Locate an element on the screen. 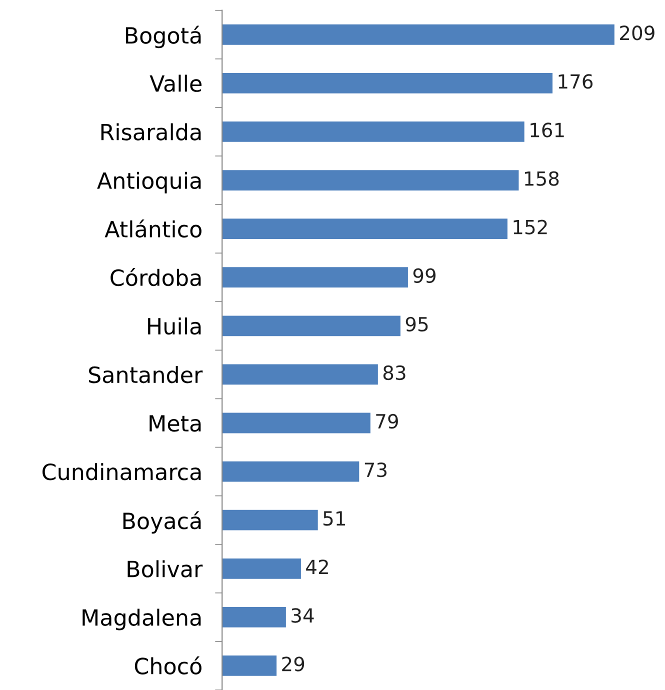  y-tick-label: Huila is located at coordinates (174, 326).